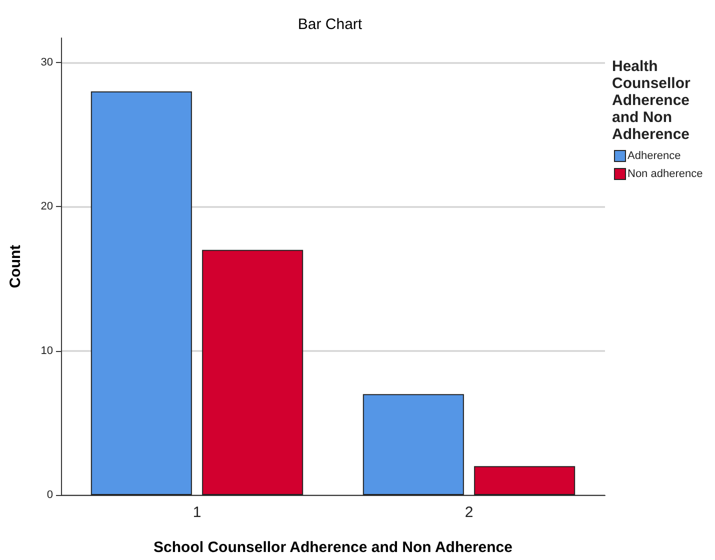 This screenshot has height=560, width=715. What do you see at coordinates (46, 62) in the screenshot?
I see `y-tick-label: 30` at bounding box center [46, 62].